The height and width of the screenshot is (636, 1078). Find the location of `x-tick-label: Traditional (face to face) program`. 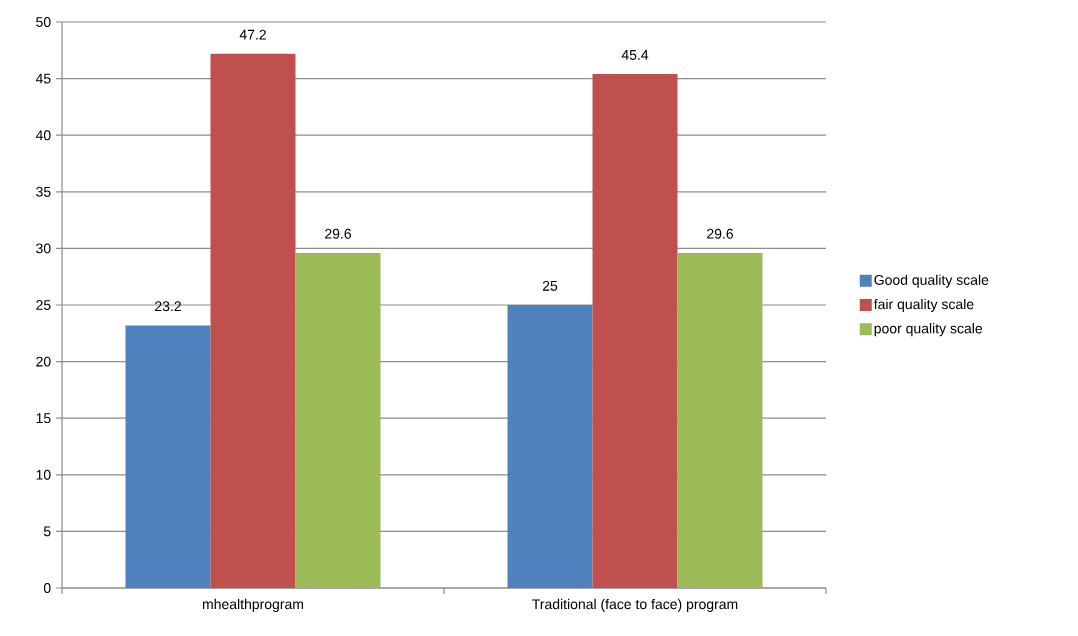

x-tick-label: Traditional (face to face) program is located at coordinates (635, 605).